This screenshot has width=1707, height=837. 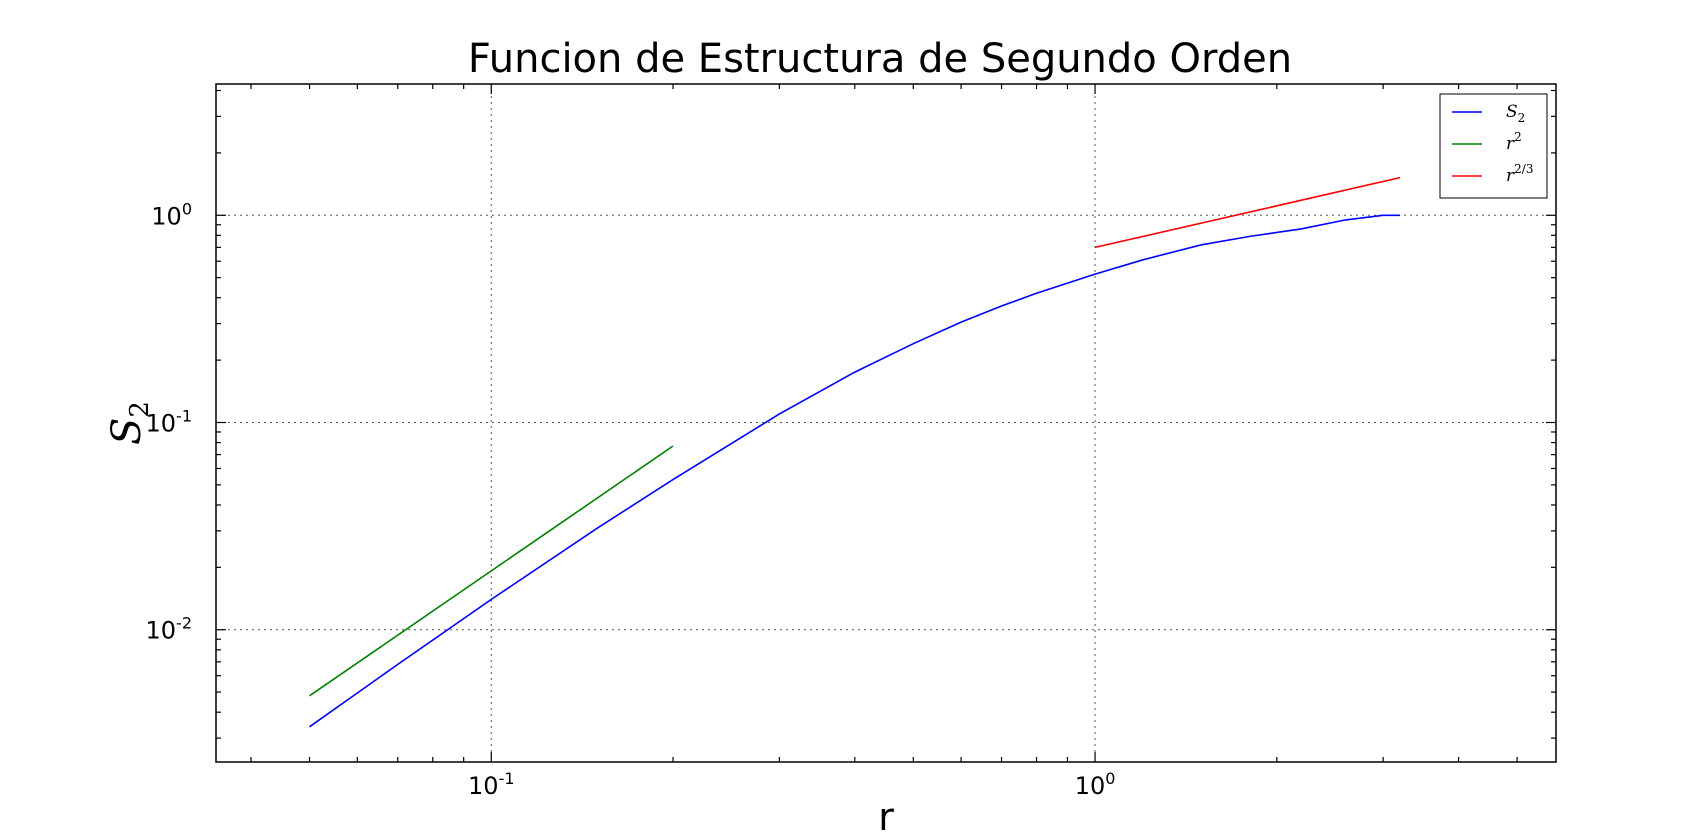 I want to click on legend-label-1: r2, so click(x=1514, y=142).